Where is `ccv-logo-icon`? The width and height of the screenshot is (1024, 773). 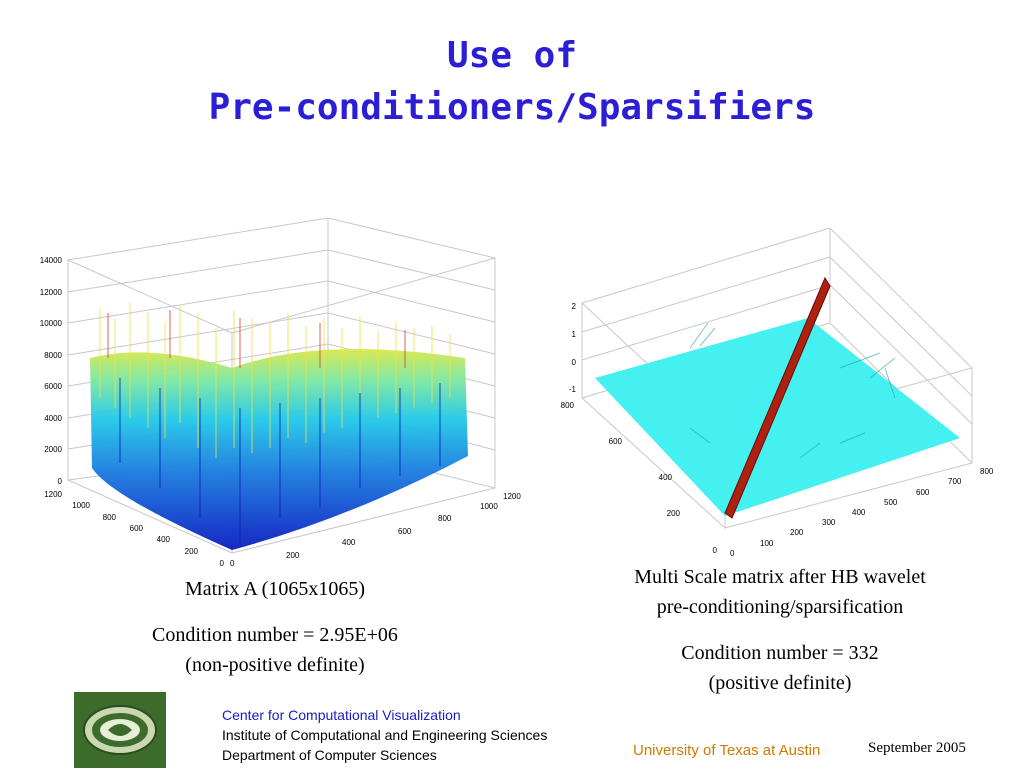
ccv-logo-icon is located at coordinates (120, 730).